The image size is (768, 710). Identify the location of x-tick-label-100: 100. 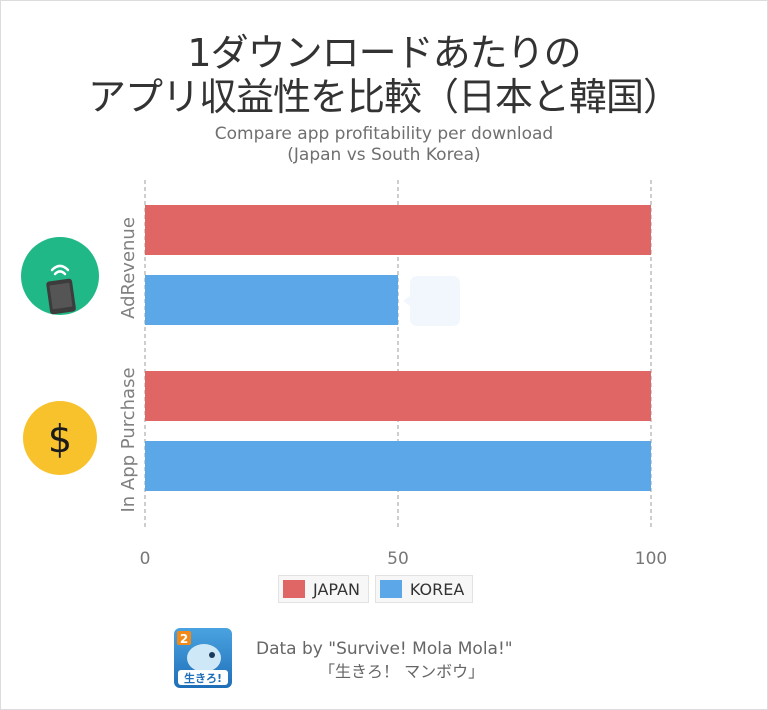
(651, 559).